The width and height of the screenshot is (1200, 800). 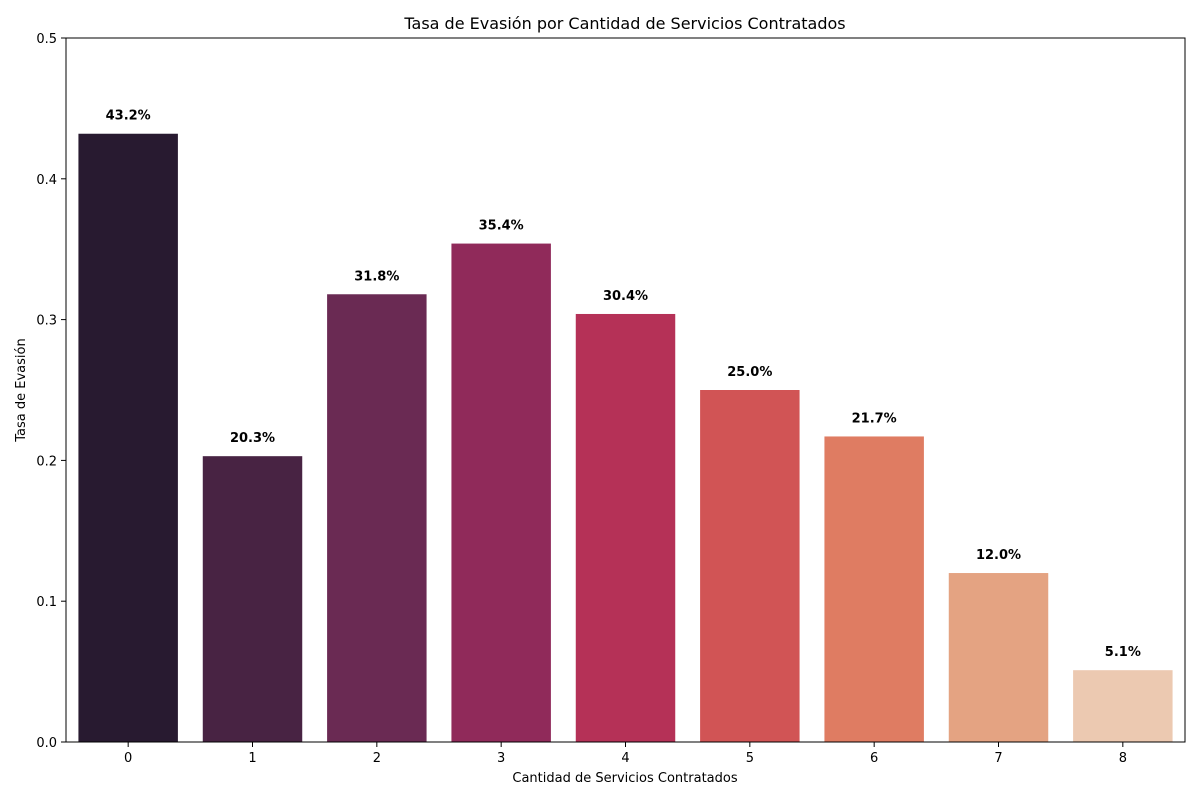 What do you see at coordinates (252, 758) in the screenshot?
I see `x-tick-label-1: 1` at bounding box center [252, 758].